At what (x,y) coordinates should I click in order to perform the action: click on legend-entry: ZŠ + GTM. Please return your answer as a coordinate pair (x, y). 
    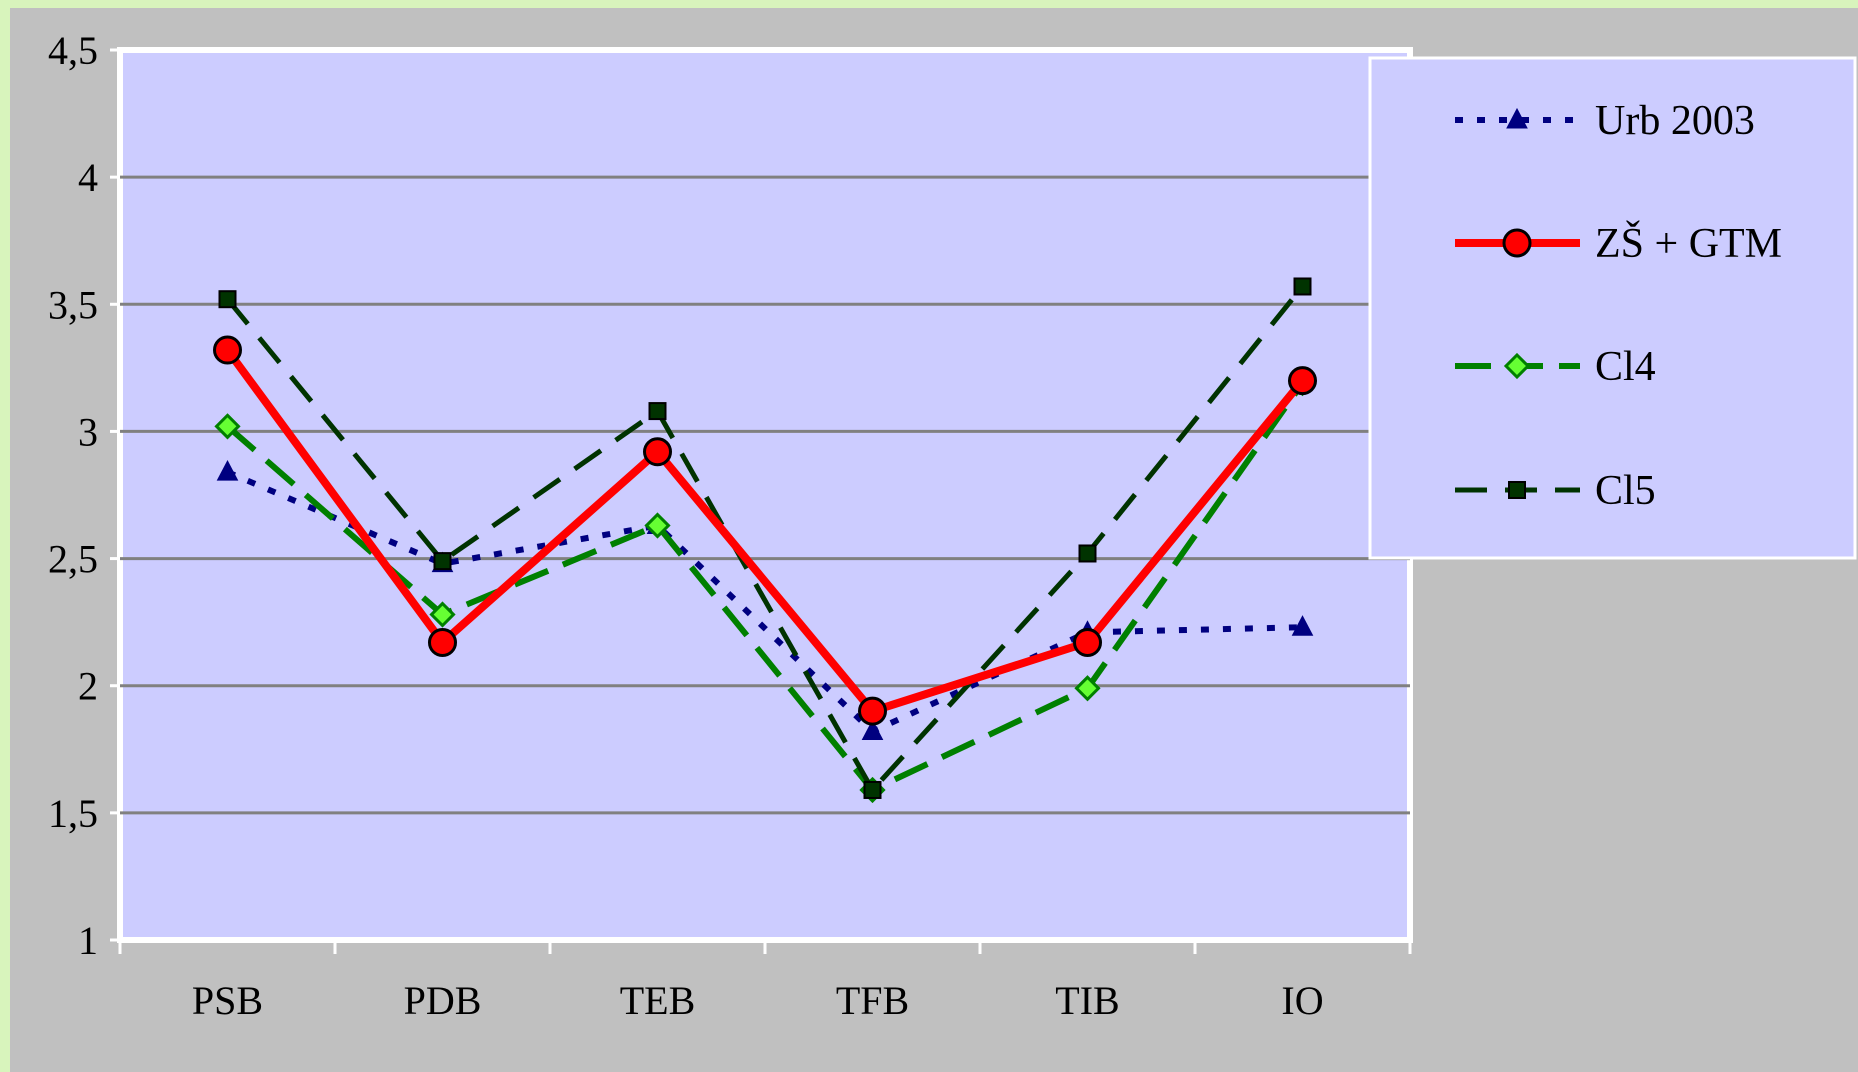
    Looking at the image, I should click on (1618, 243).